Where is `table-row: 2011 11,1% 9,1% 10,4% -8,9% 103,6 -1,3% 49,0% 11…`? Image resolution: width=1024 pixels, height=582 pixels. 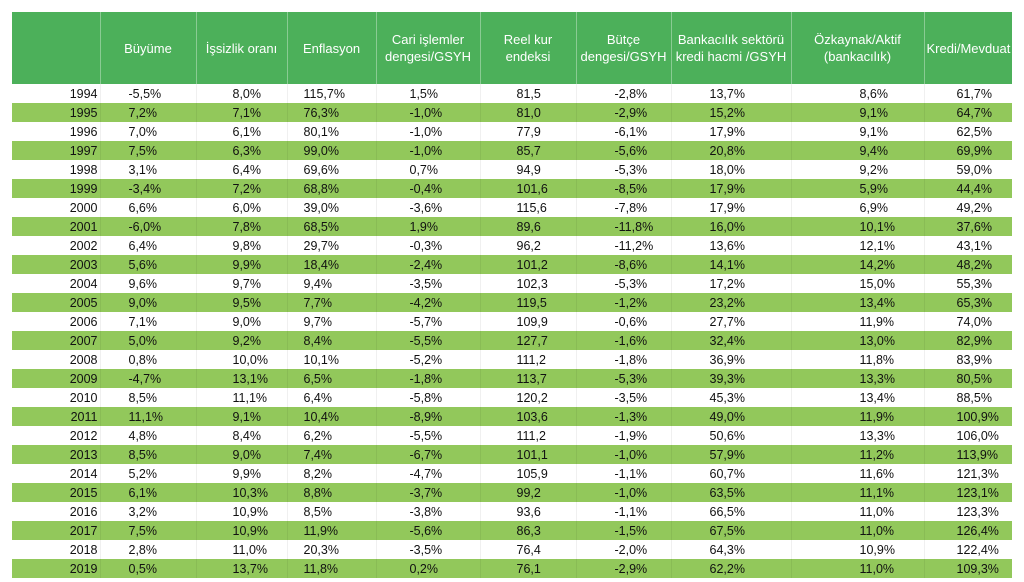
table-row: 2011 11,1% 9,1% 10,4% -8,9% 103,6 -1,3% 49,0% 11… is located at coordinates (512, 416).